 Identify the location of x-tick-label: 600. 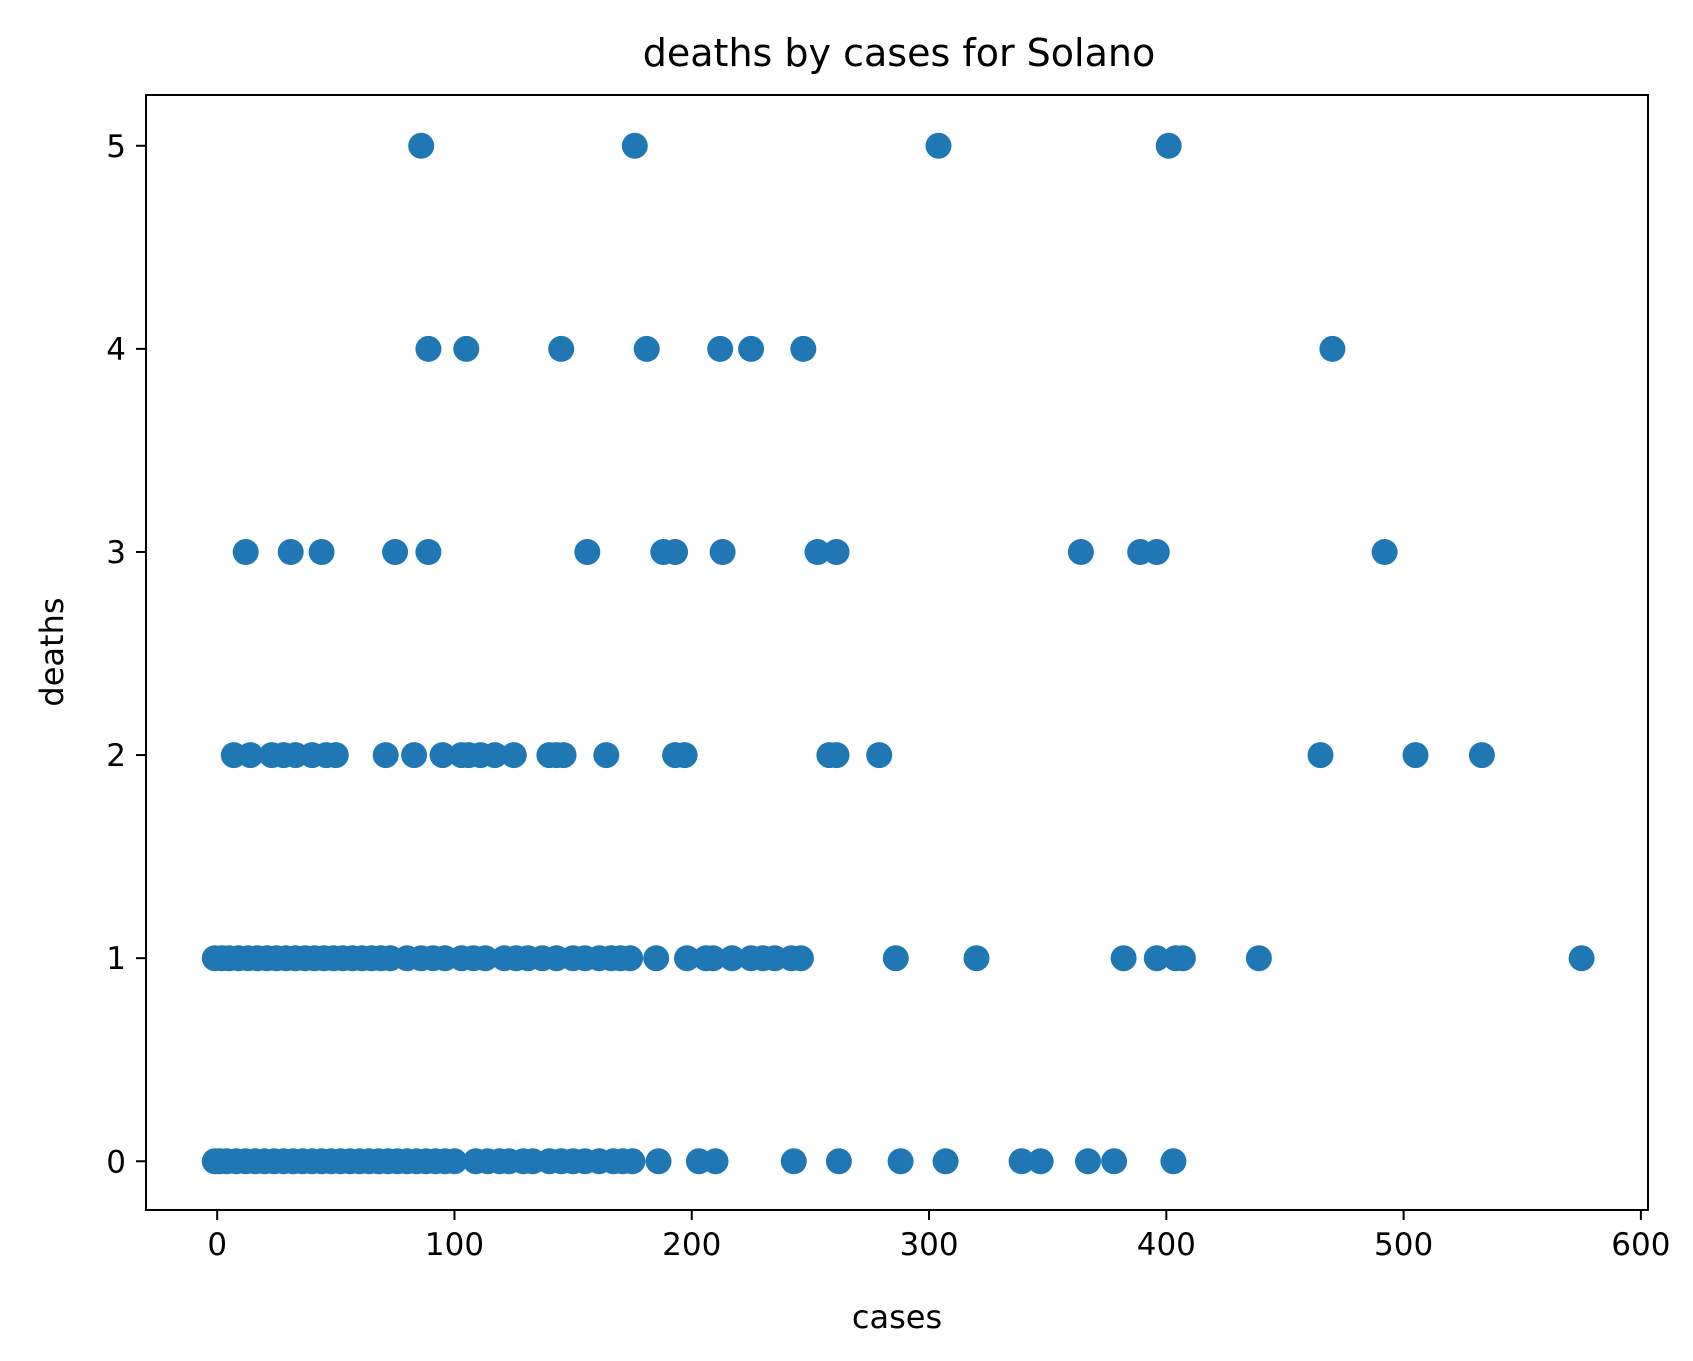
(1640, 1245).